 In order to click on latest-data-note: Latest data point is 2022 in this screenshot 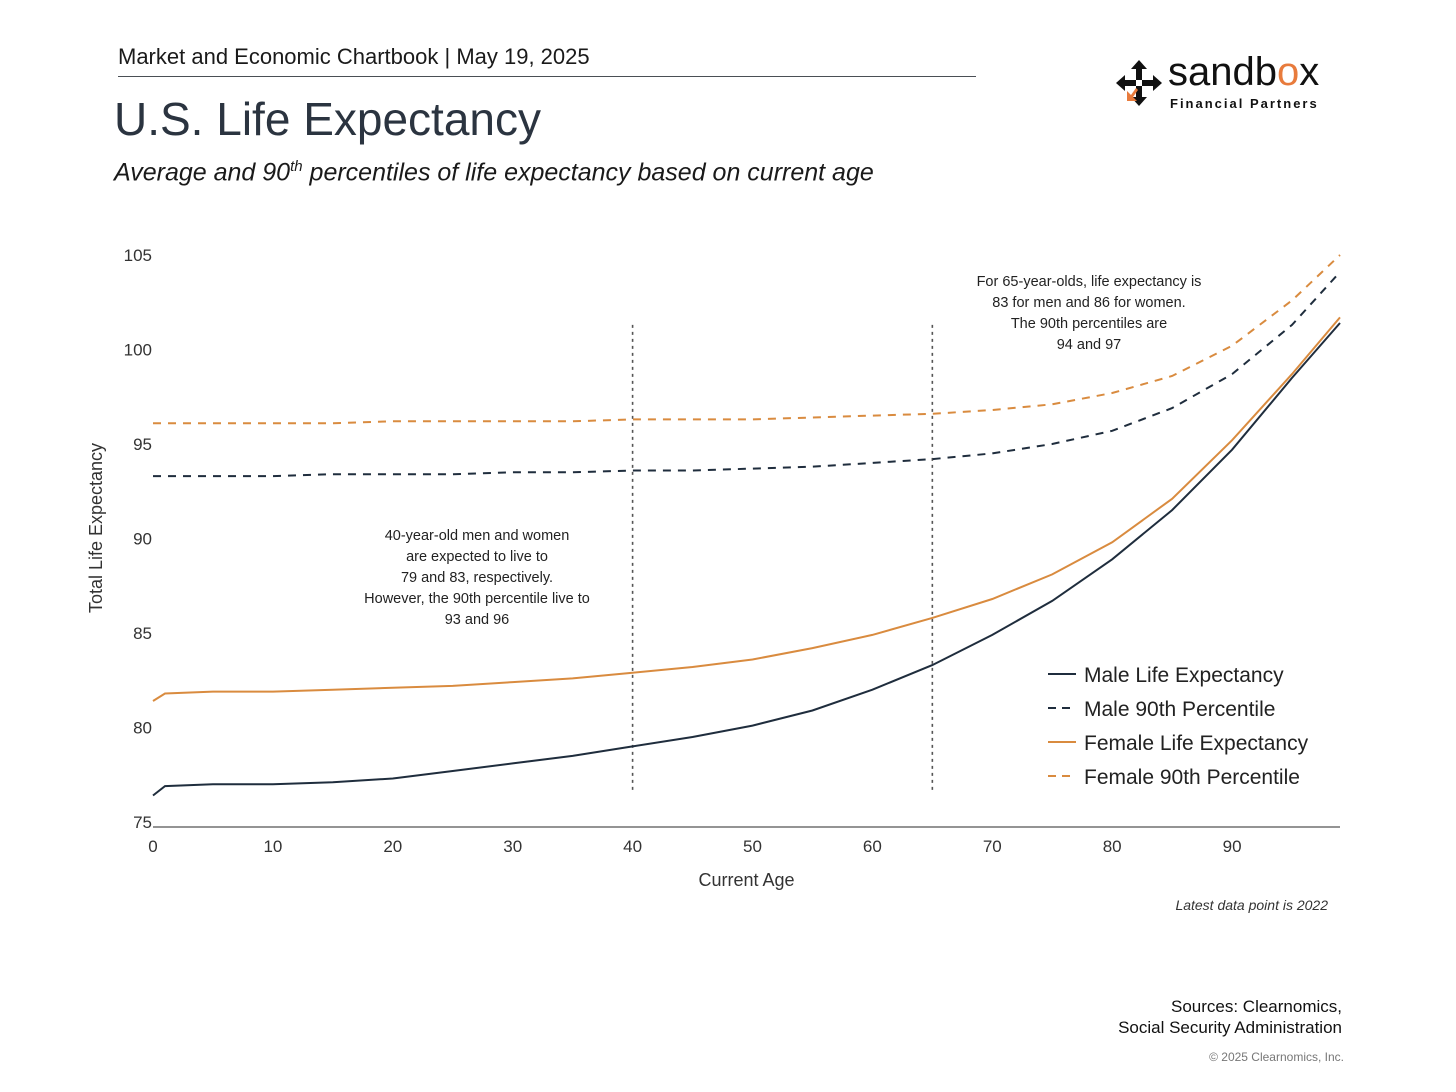, I will do `click(1251, 905)`.